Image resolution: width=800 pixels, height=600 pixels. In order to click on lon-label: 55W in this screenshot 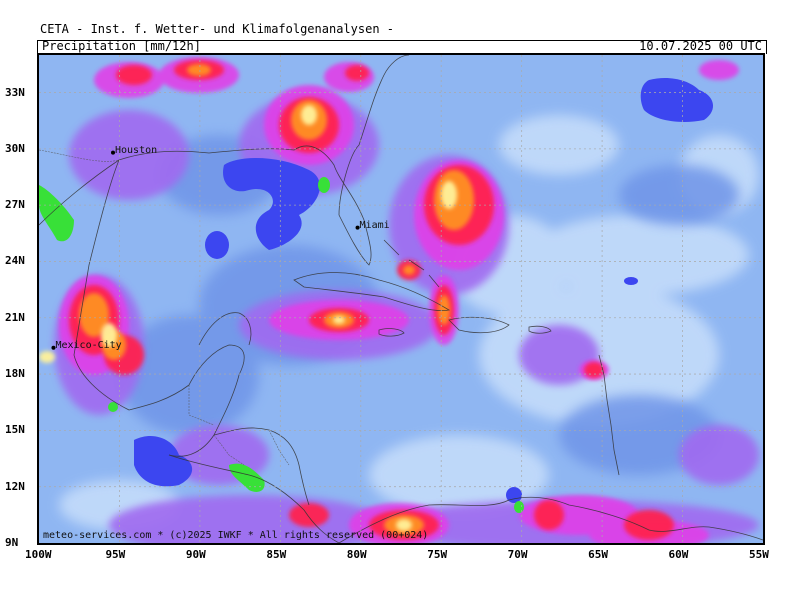, I will do `click(759, 554)`.